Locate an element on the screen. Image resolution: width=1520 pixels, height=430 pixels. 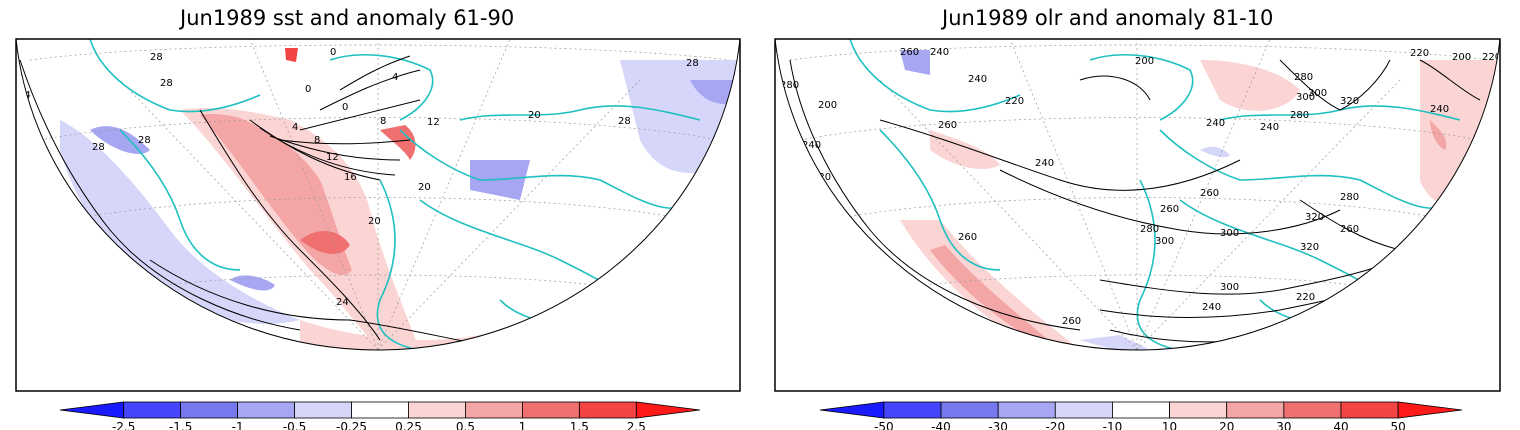
colorbar-tick-label: -0.5 is located at coordinates (294, 425).